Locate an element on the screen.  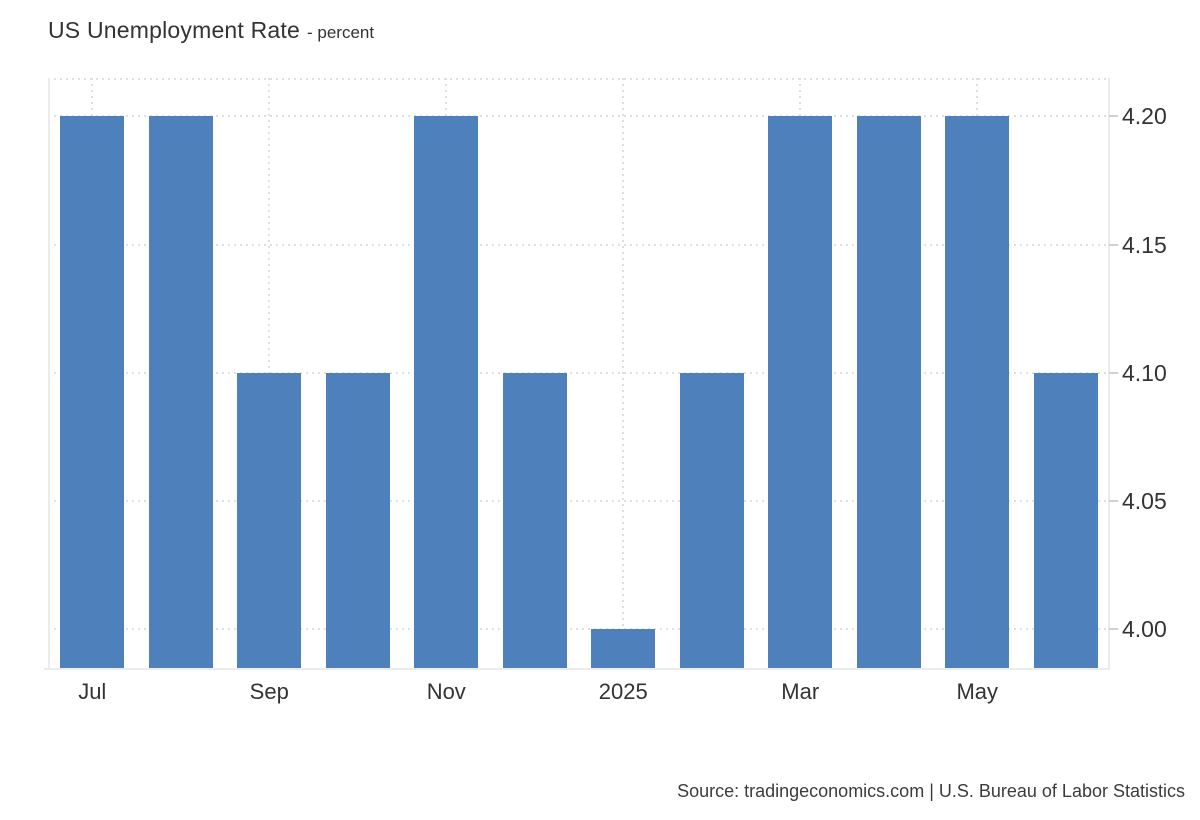
x-axis-tick-label: Nov is located at coordinates (446, 691).